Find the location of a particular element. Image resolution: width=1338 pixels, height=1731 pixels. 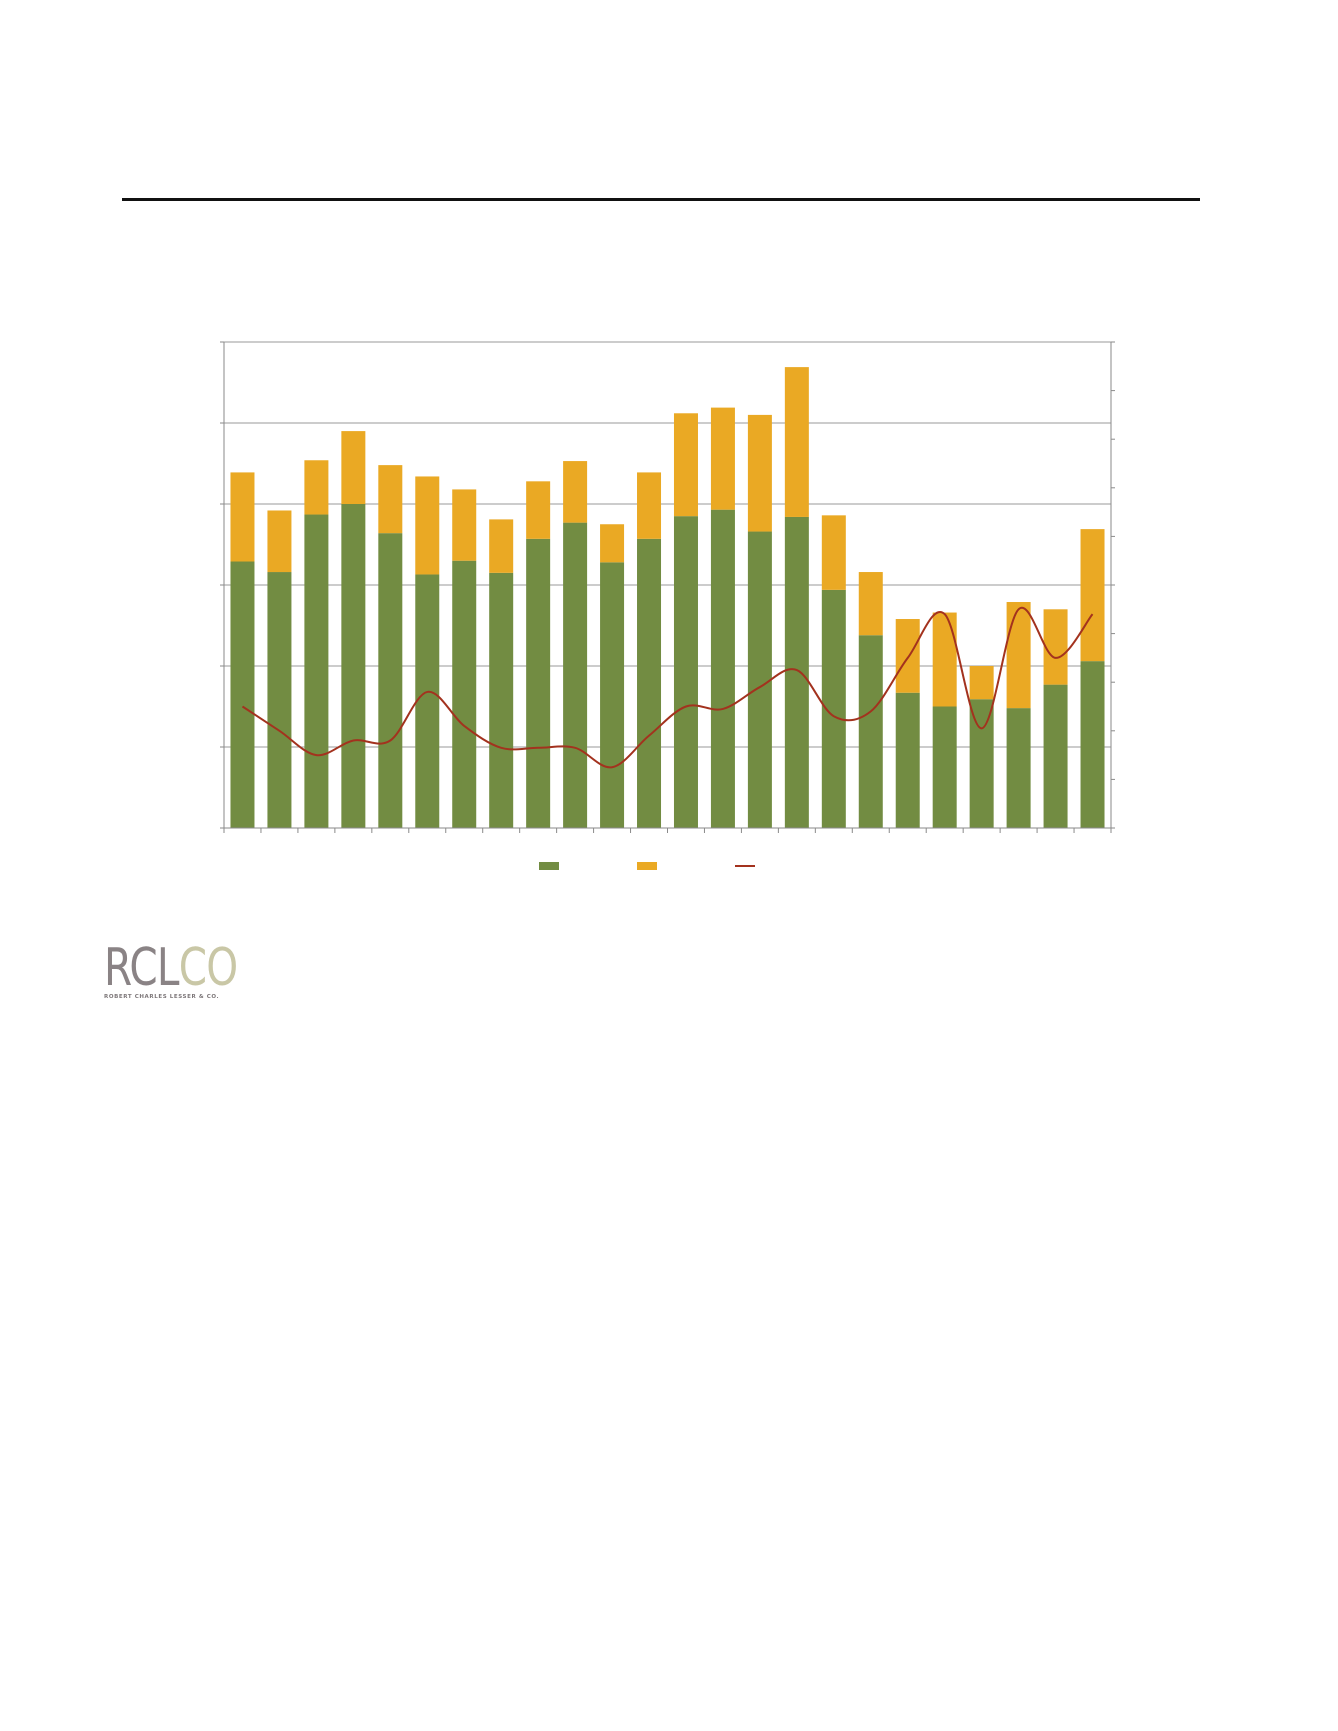

line-layer is located at coordinates (667, 687).